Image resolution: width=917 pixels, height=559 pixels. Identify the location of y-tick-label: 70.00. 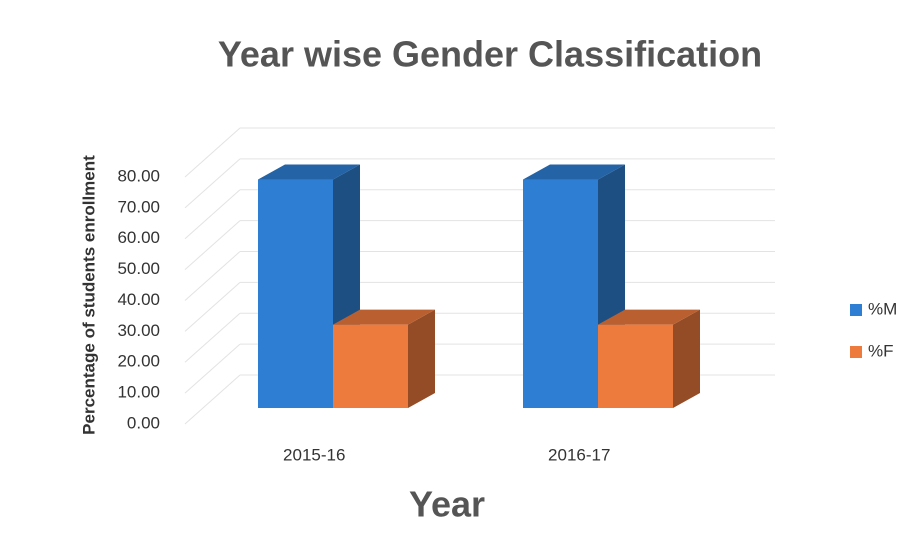
(138, 206).